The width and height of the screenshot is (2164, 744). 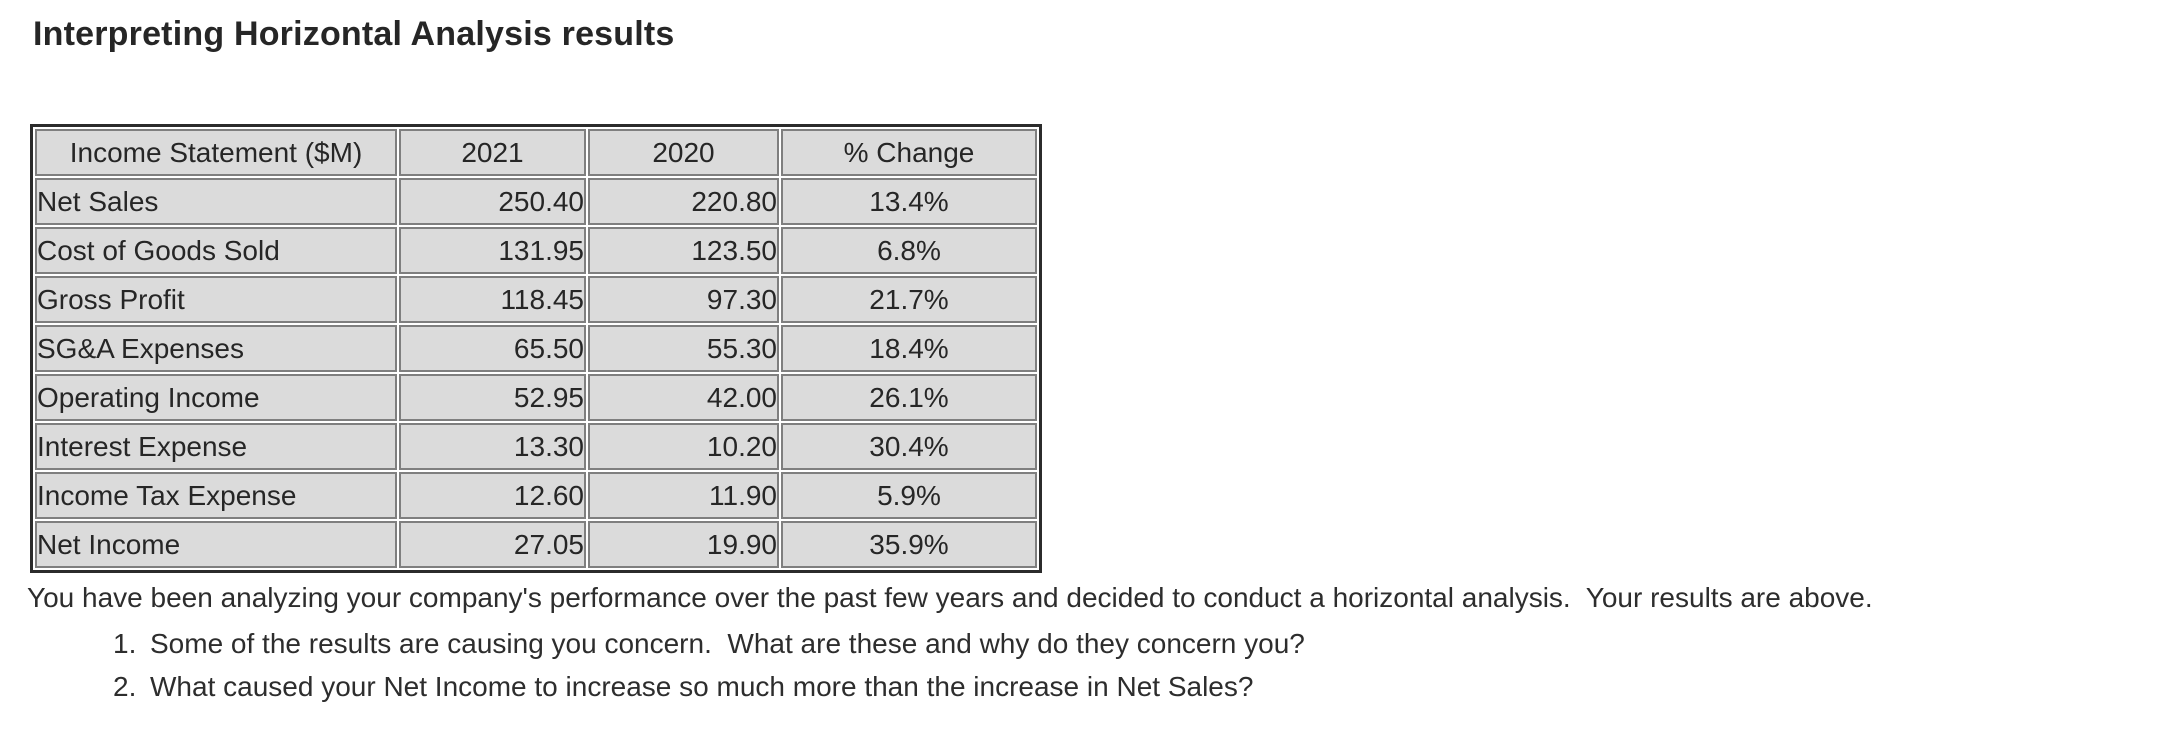 I want to click on row-label: Cost of Goods Sold, so click(x=216, y=250).